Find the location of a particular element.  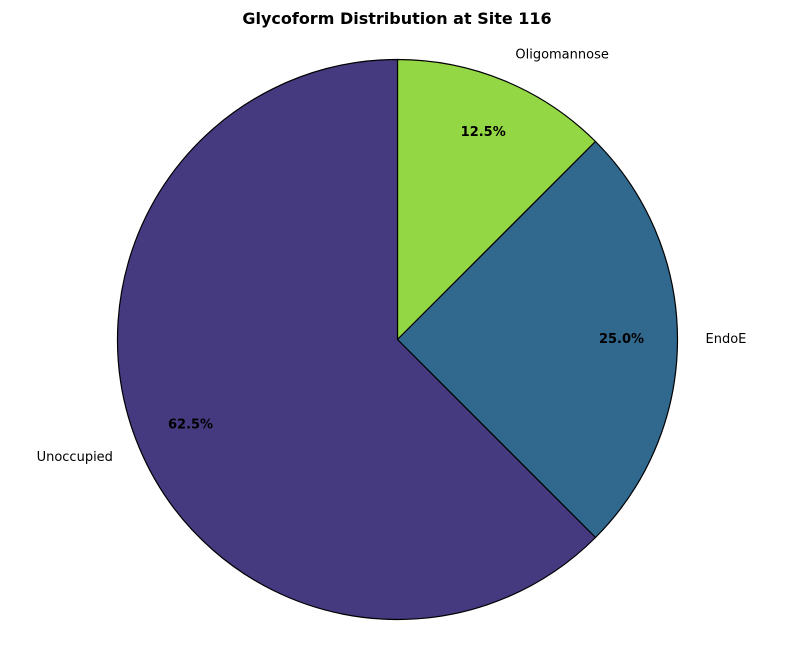

chart-title: Glycoform Distribution at Site 116 is located at coordinates (396, 18).